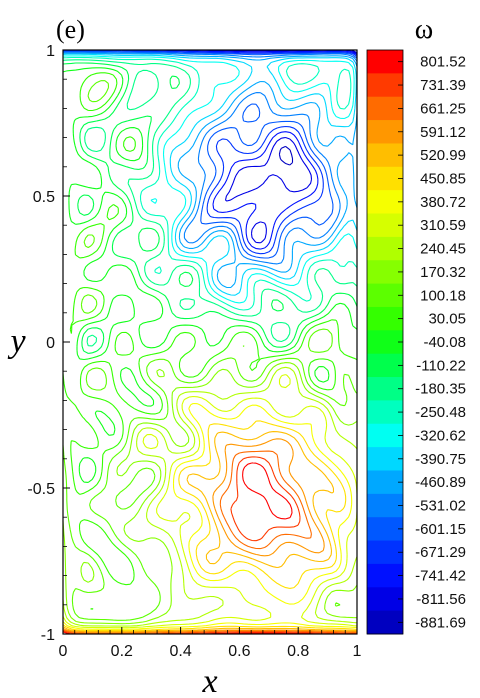 The width and height of the screenshot is (480, 698). Describe the element at coordinates (440, 506) in the screenshot. I see `colorbar-label: -531.02` at that location.